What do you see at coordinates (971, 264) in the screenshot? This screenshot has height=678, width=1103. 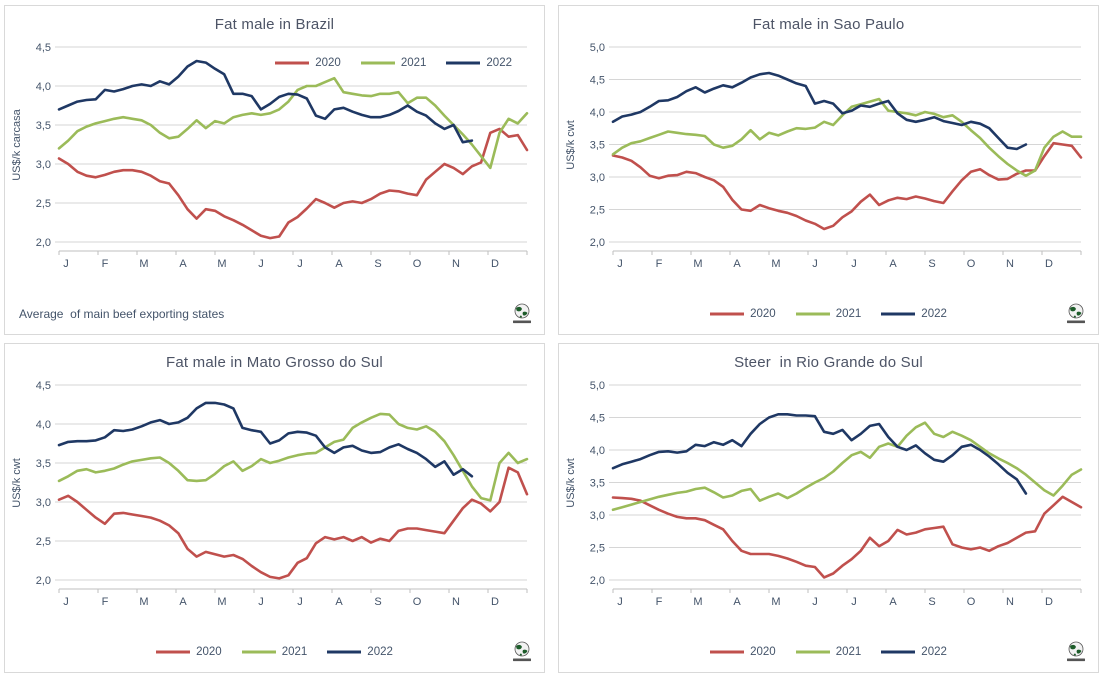 I see `svg-text: O` at bounding box center [971, 264].